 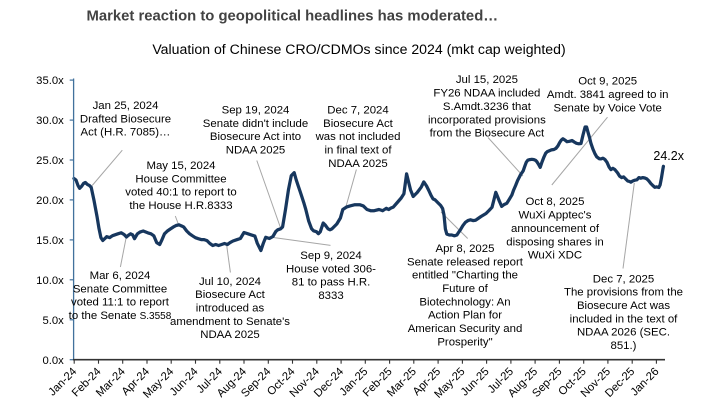 I want to click on svg-text: 30.0x, so click(x=50, y=121).